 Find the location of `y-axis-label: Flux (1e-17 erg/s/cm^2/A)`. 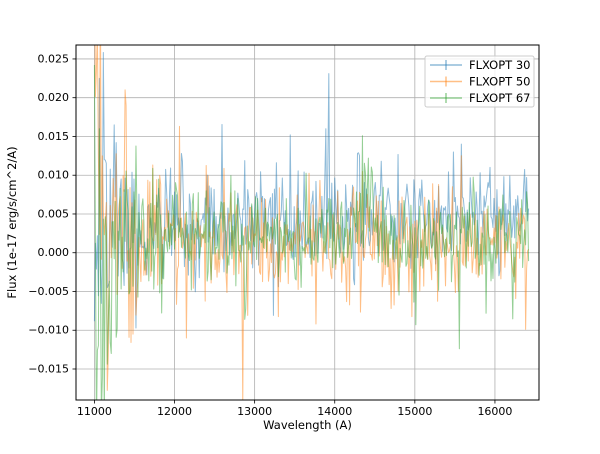

y-axis-label: Flux (1e-17 erg/s/cm^2/A) is located at coordinates (12, 222).